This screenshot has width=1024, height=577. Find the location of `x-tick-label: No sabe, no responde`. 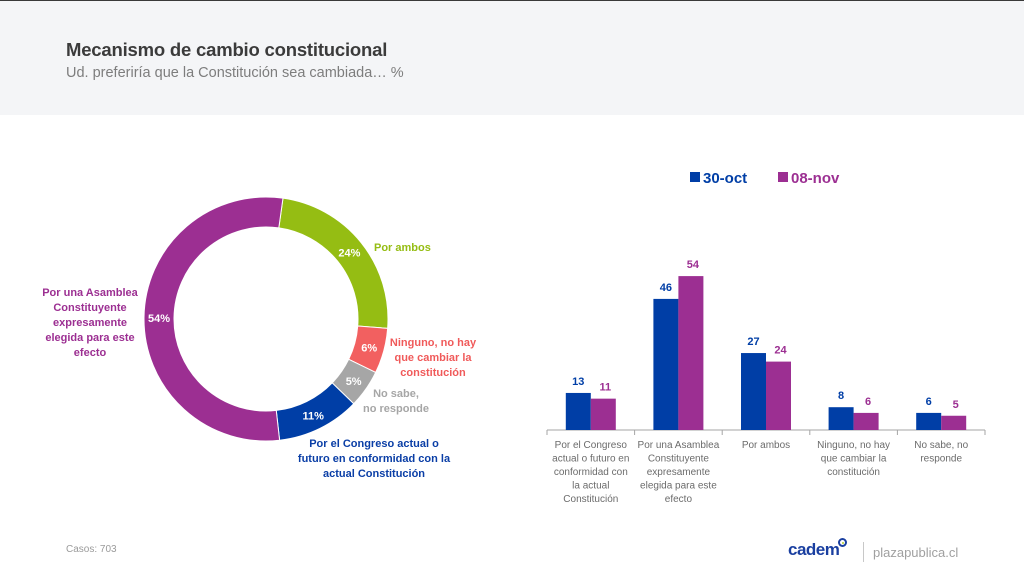

x-tick-label: No sabe, no responde is located at coordinates (941, 452).